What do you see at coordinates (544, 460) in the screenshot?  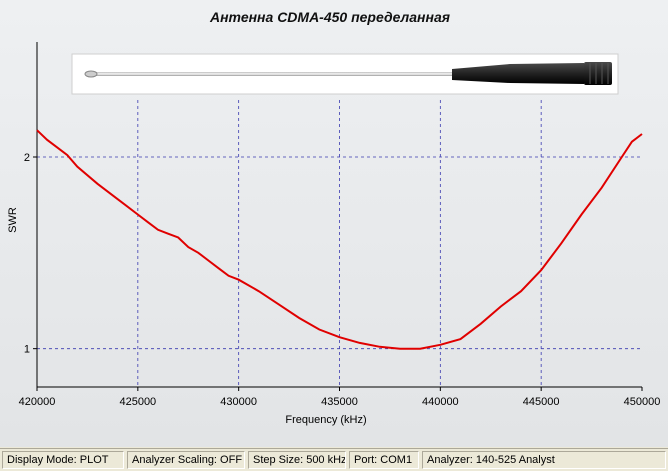 I see `status-analyzer: Analyzer: 140-525 Analyst` at bounding box center [544, 460].